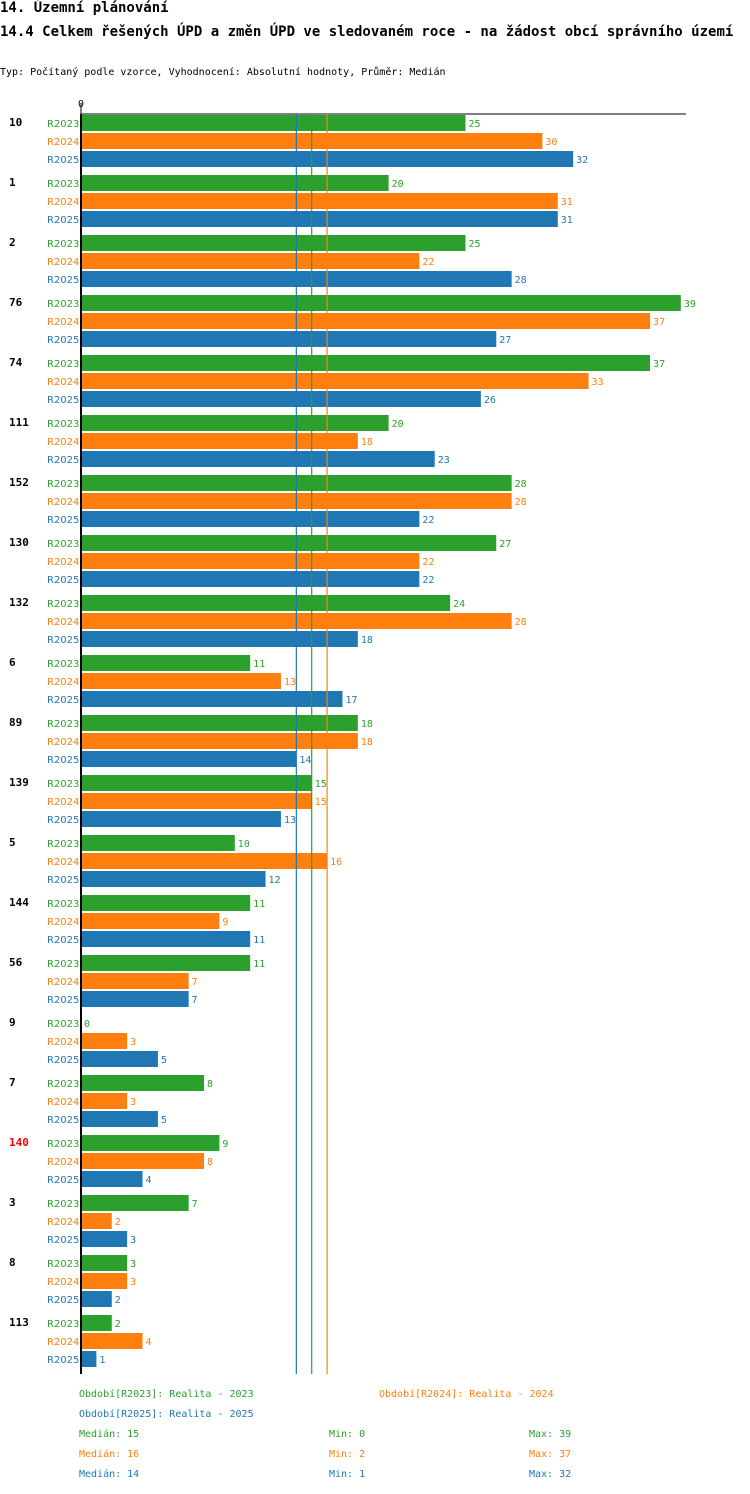 The width and height of the screenshot is (750, 1494). Describe the element at coordinates (290, 820) in the screenshot. I see `bar-value-label: 13` at that location.